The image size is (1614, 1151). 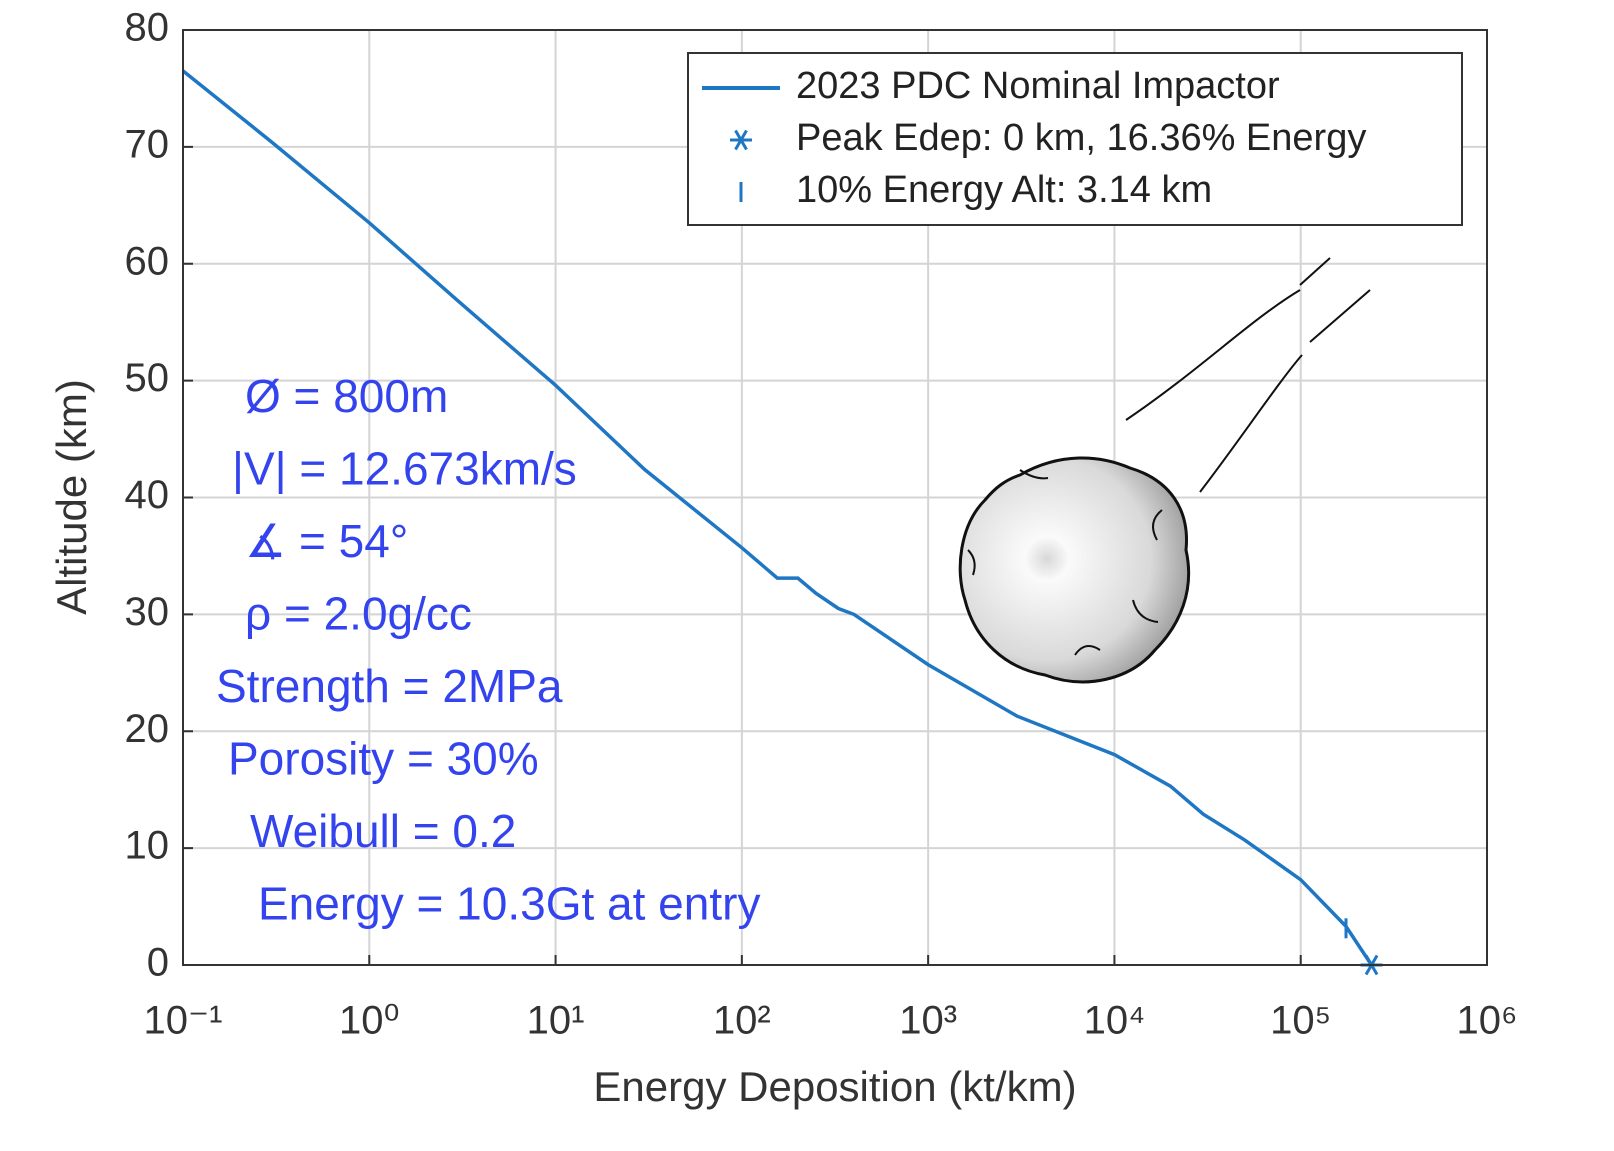 I want to click on y-tick-label: 10, so click(x=147, y=846).